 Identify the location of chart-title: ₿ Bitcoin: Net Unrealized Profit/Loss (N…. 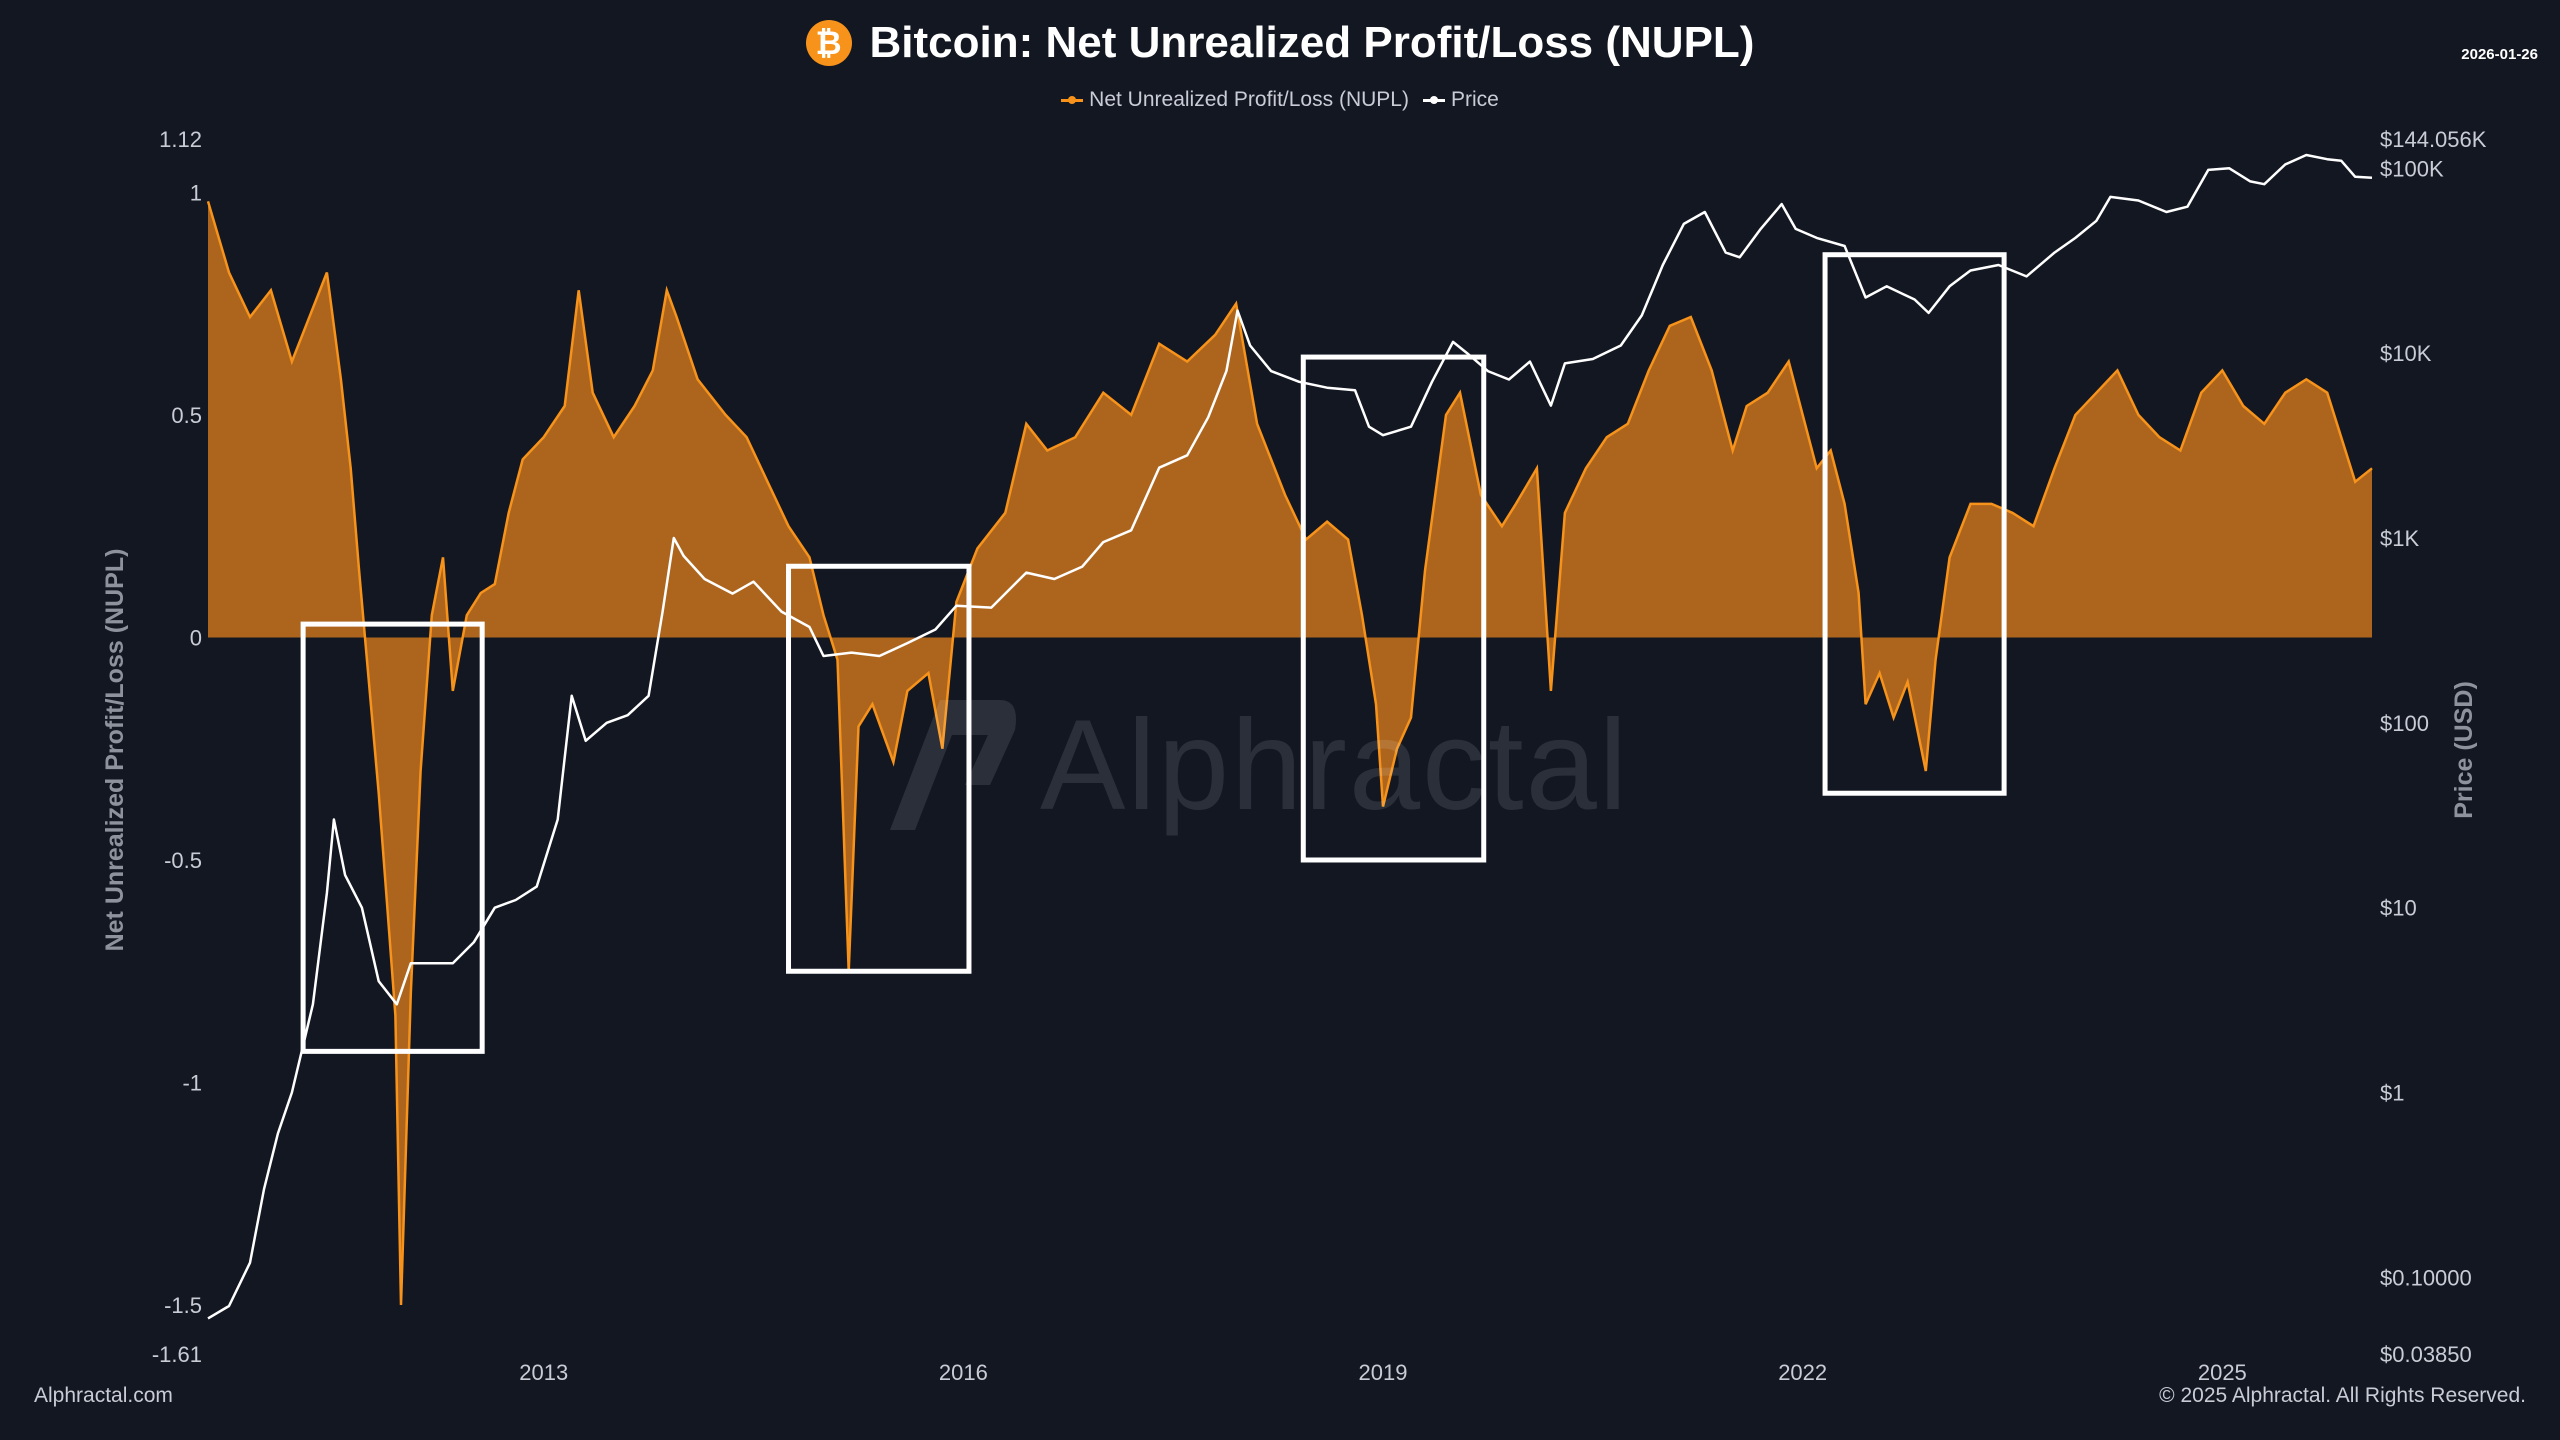
(1280, 43).